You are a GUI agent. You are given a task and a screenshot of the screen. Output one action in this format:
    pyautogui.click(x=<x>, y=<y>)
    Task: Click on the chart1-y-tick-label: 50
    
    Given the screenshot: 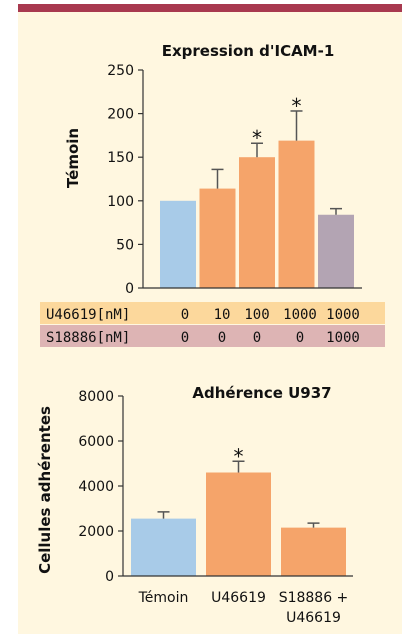 What is the action you would take?
    pyautogui.click(x=125, y=245)
    